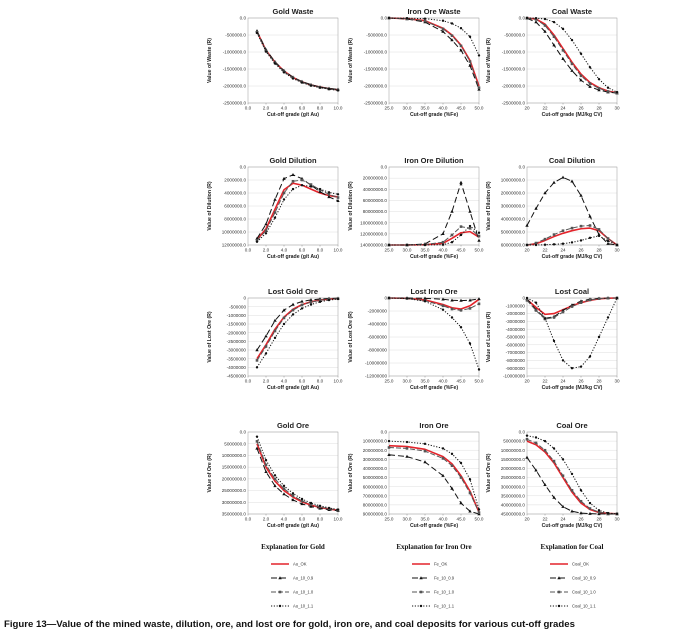  I want to click on x-tick-label: 28, so click(599, 250).